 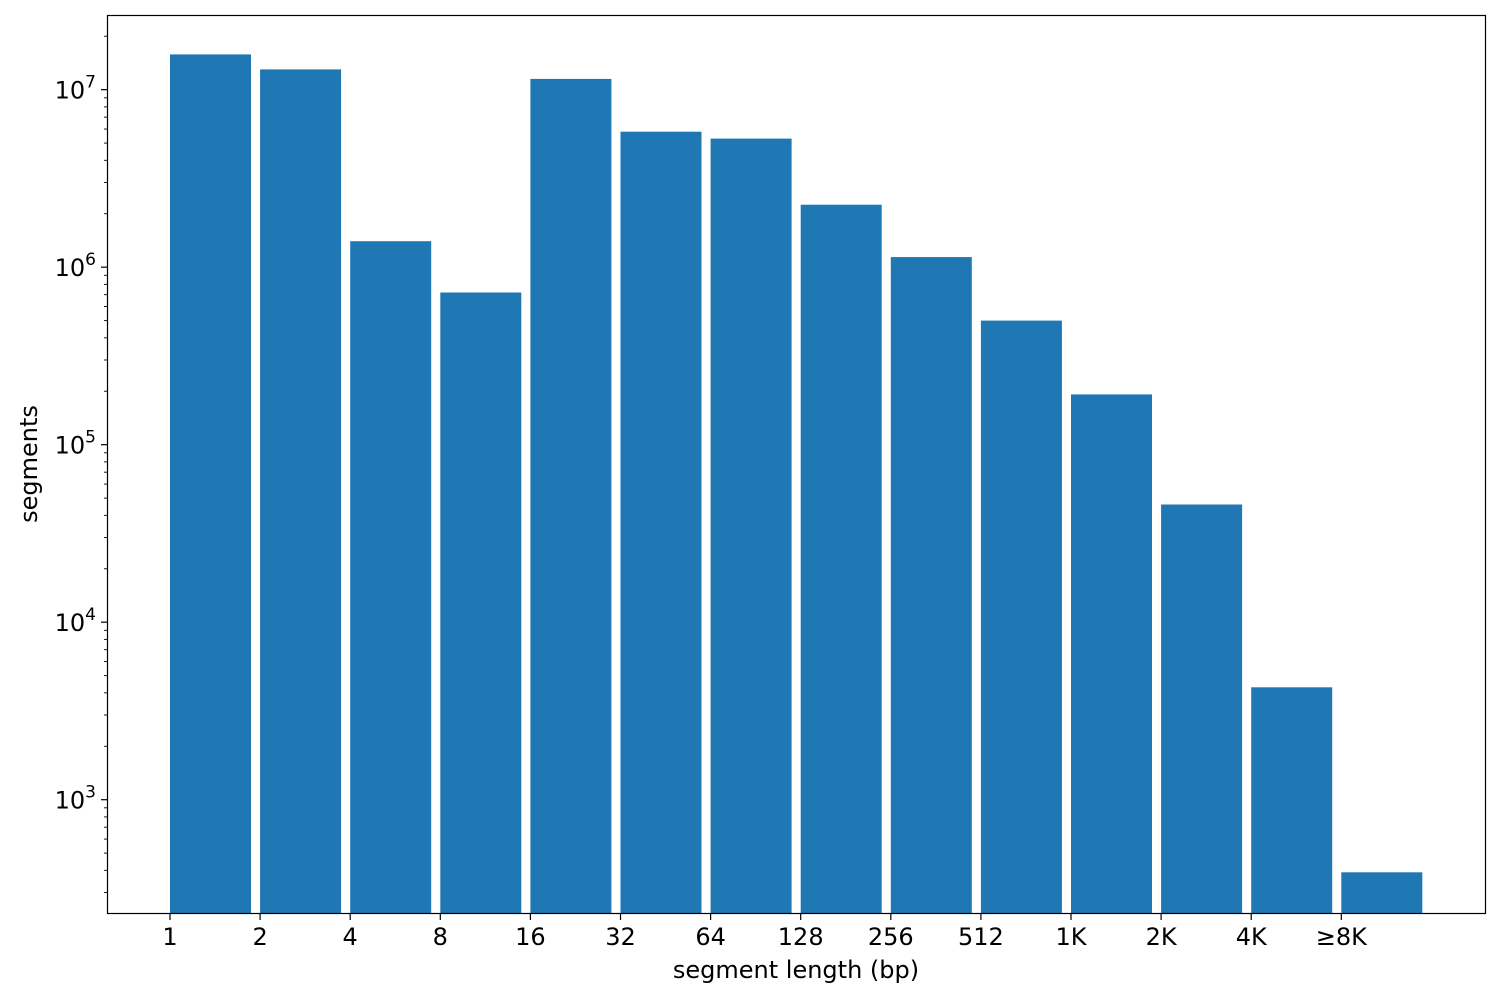 What do you see at coordinates (169, 937) in the screenshot?
I see `x-tick-label: 1` at bounding box center [169, 937].